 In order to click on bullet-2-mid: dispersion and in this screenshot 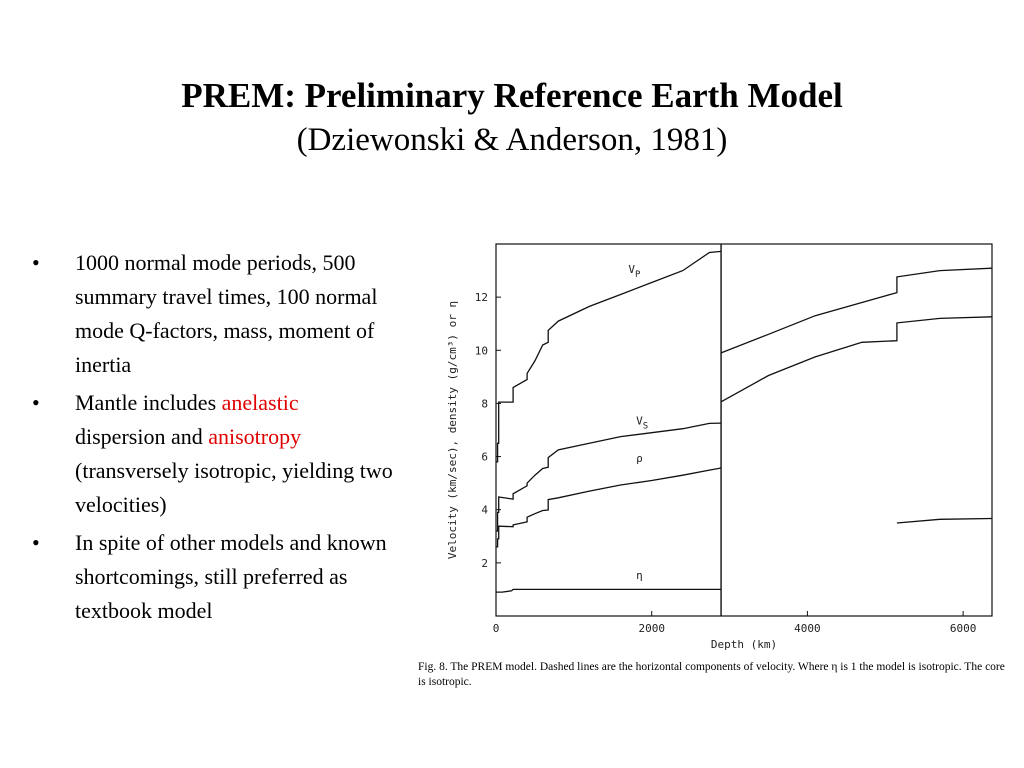, I will do `click(142, 436)`.